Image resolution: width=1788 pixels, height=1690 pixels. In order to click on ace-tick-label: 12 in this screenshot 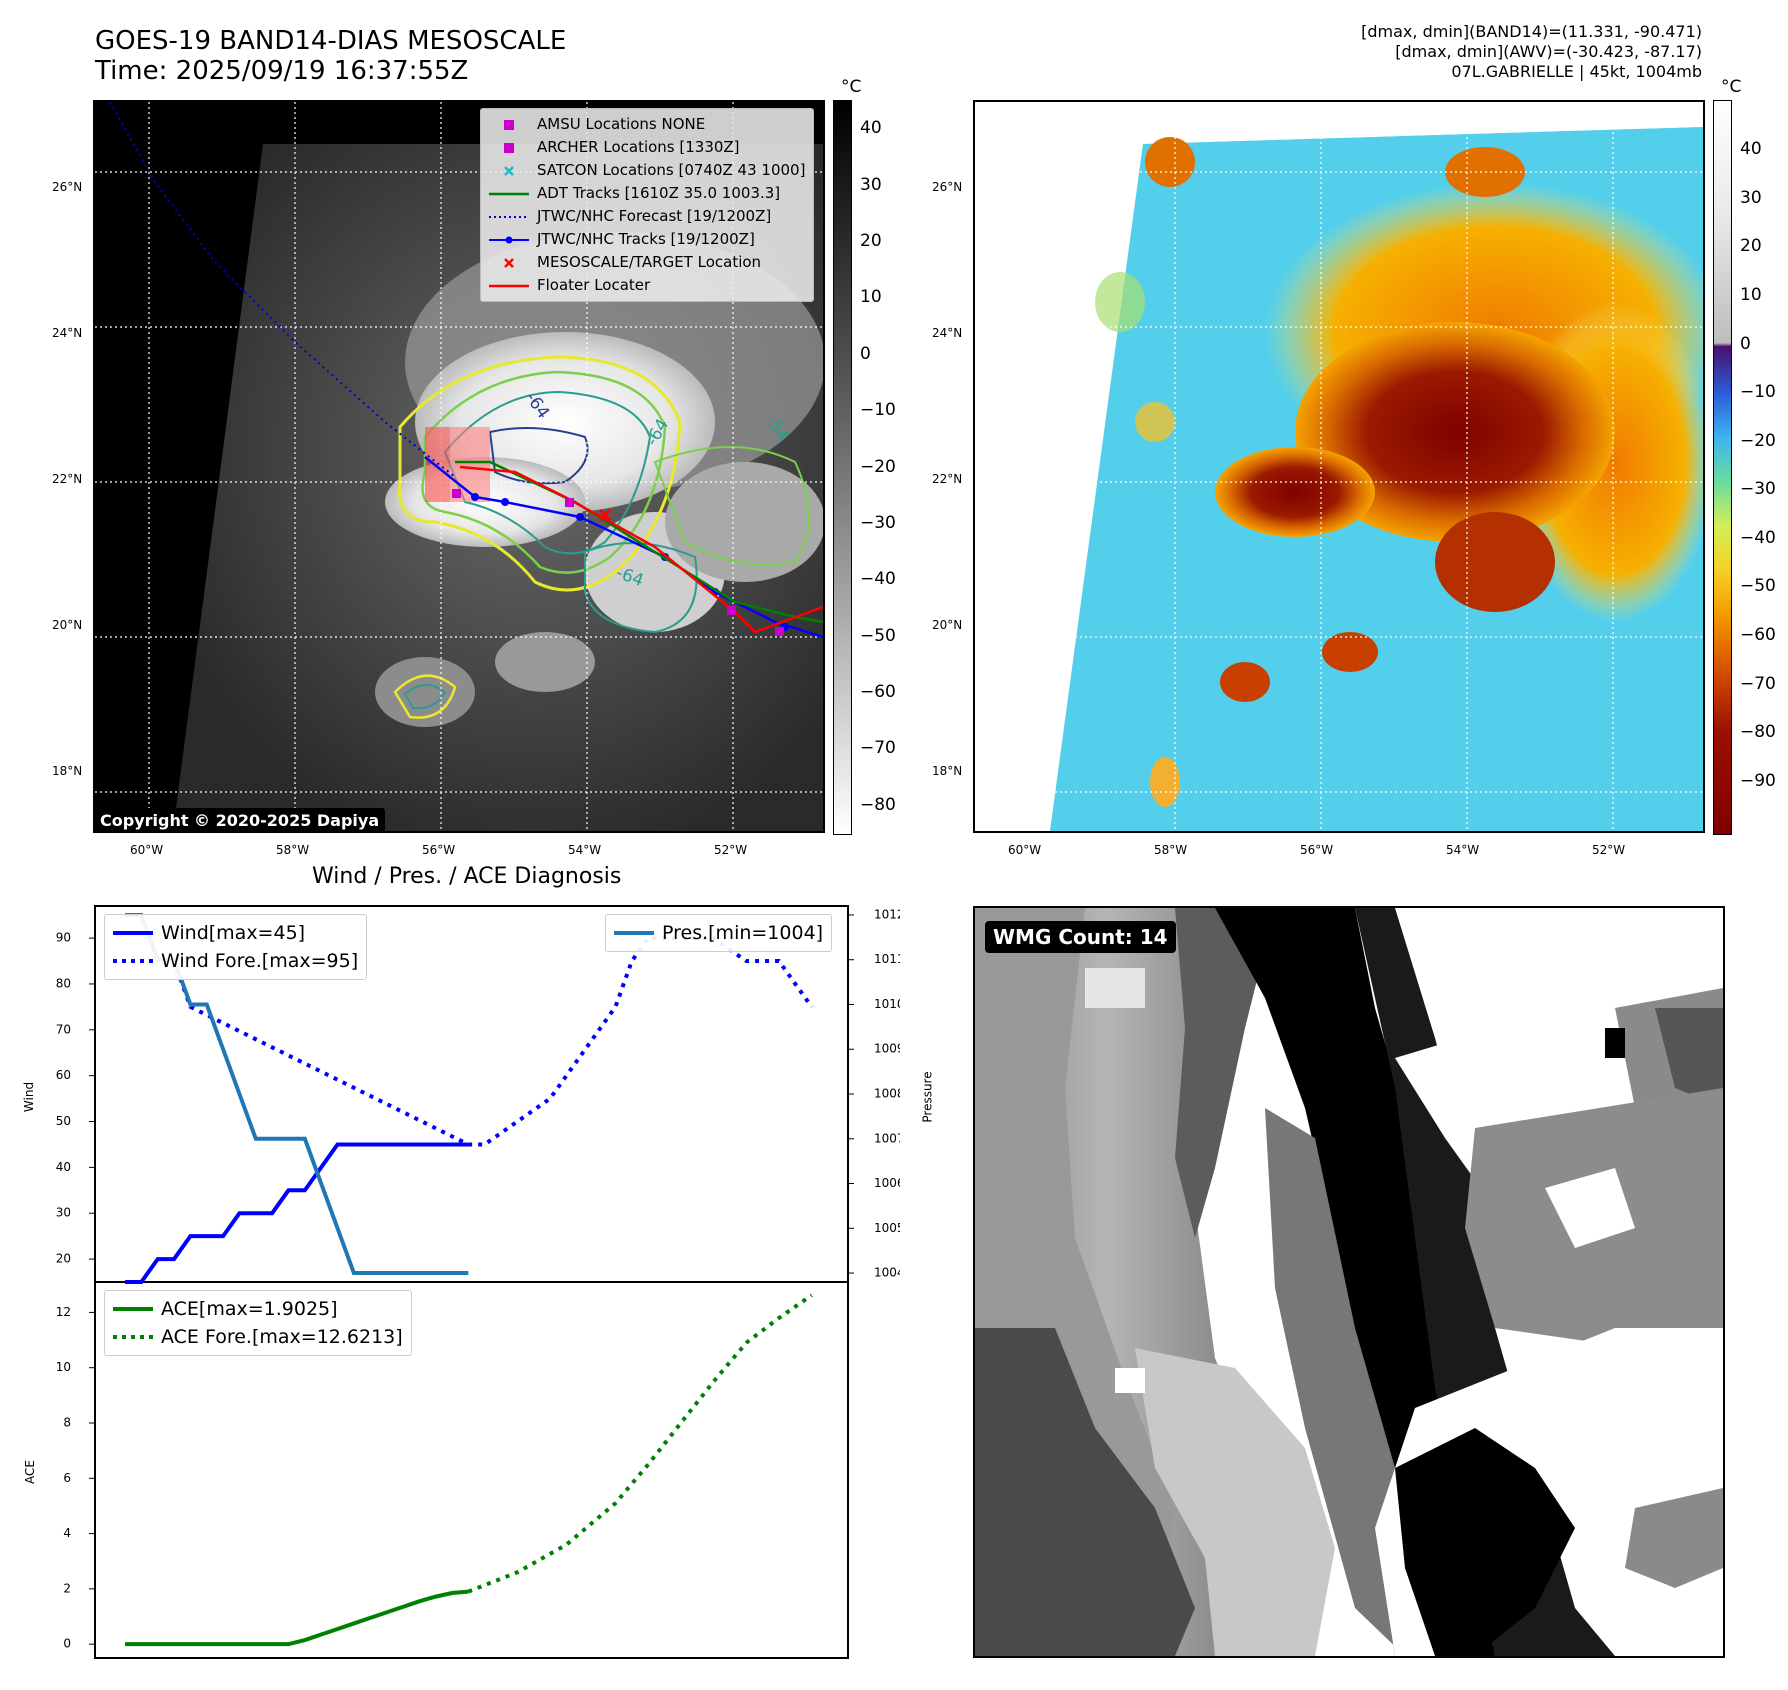, I will do `click(63, 1312)`.